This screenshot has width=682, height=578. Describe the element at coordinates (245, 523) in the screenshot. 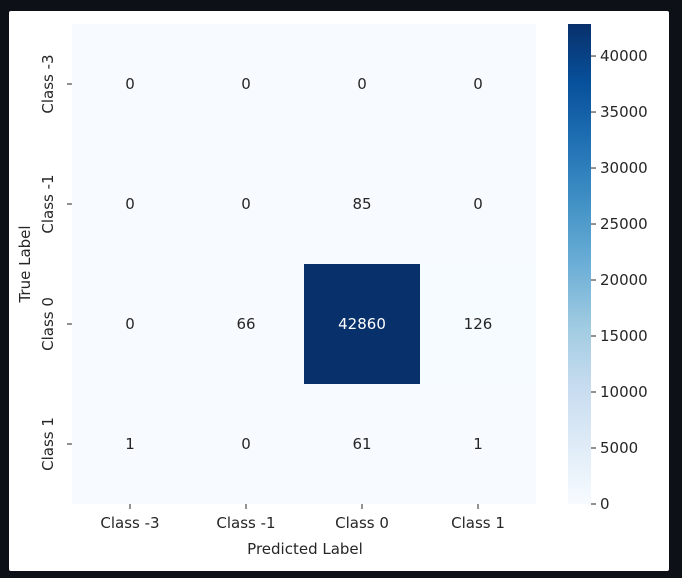

I see `x-tick-label: Class -1` at that location.